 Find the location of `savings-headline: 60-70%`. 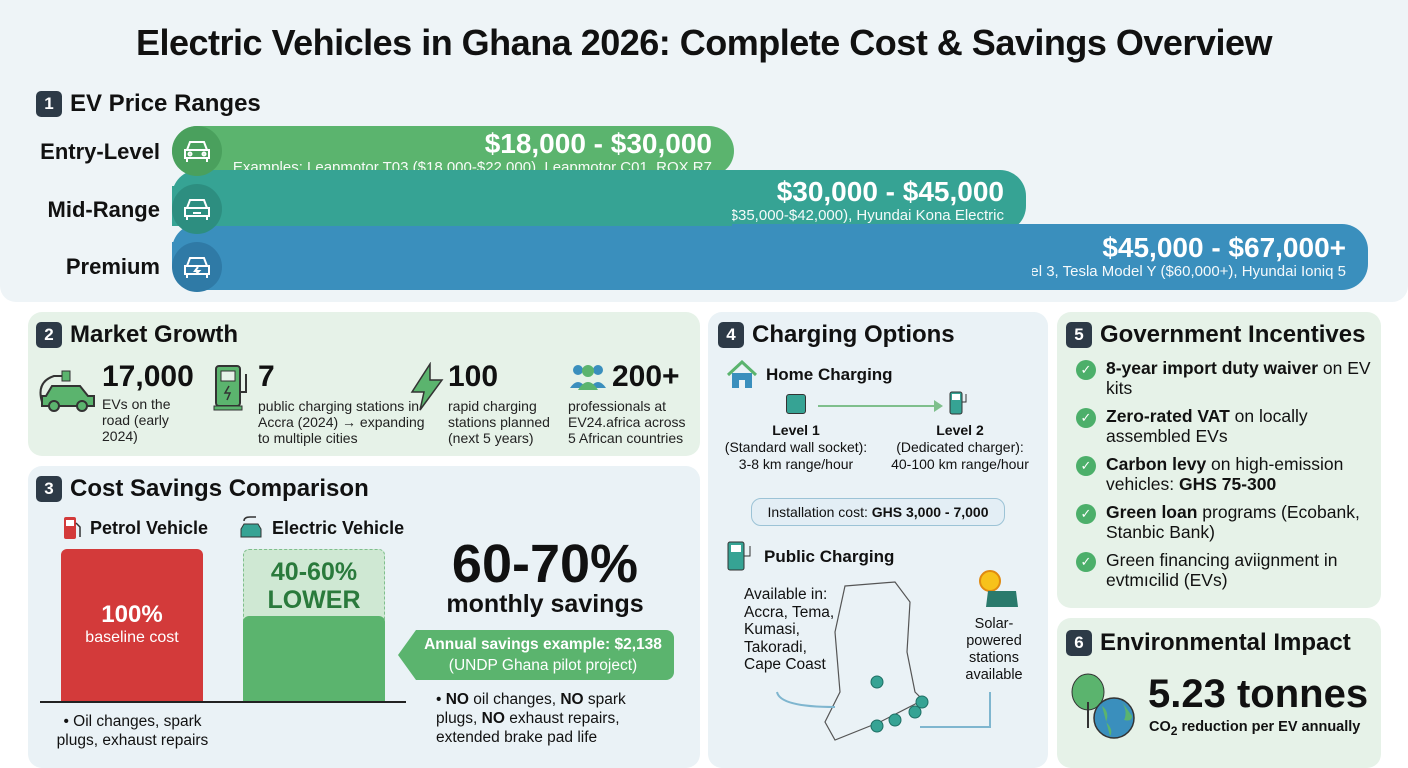

savings-headline: 60-70% is located at coordinates (545, 564).